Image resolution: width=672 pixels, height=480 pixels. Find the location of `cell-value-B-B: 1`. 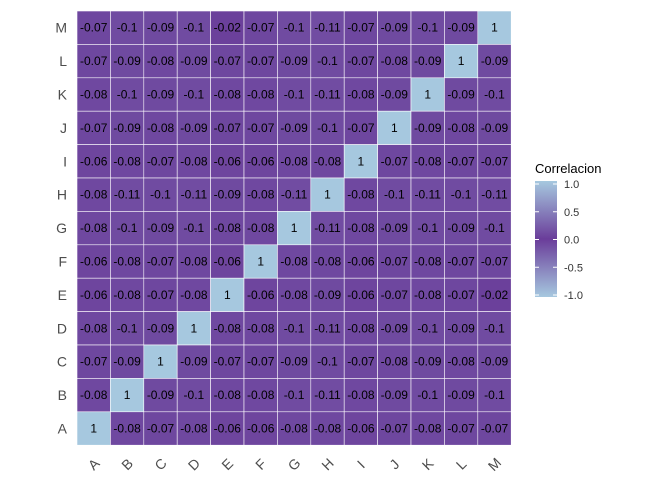

cell-value-B-B: 1 is located at coordinates (127, 395).